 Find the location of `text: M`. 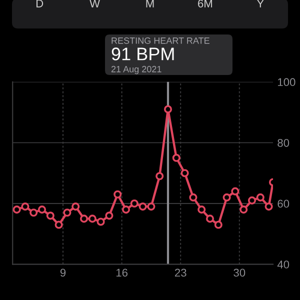

text: M is located at coordinates (150, 4).